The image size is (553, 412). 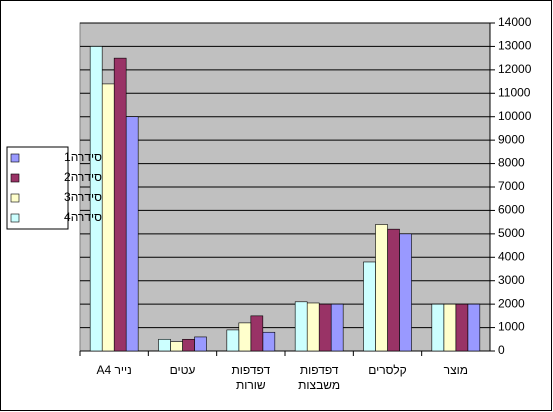 What do you see at coordinates (515, 22) in the screenshot?
I see `y-tick-label: 14000` at bounding box center [515, 22].